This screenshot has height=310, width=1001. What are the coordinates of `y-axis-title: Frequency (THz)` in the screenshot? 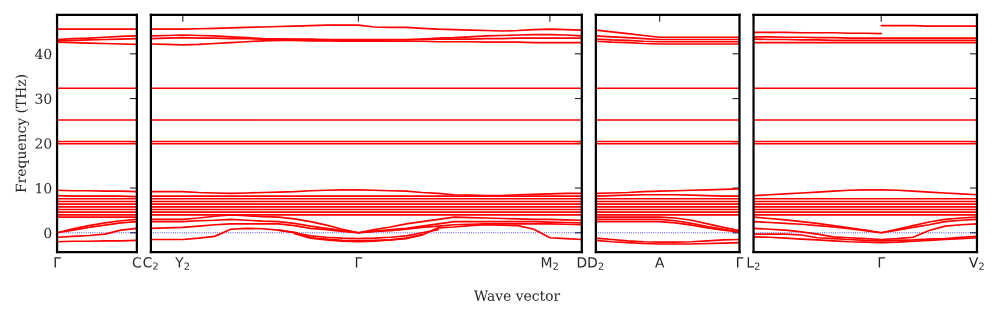 It's located at (22, 134).